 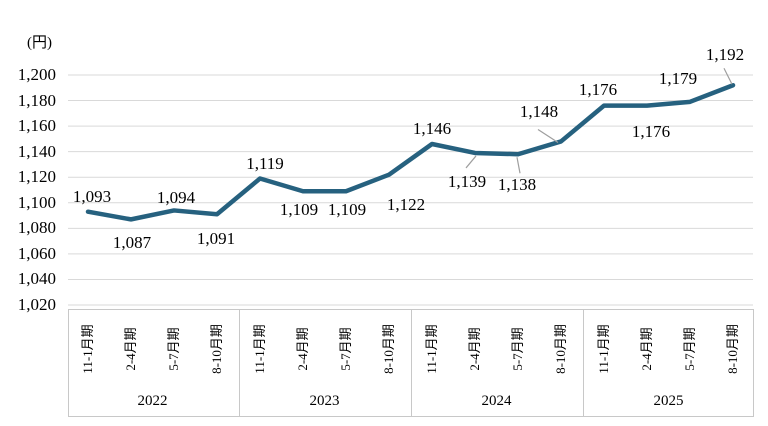 What do you see at coordinates (668, 401) in the screenshot?
I see `year-label: 2025` at bounding box center [668, 401].